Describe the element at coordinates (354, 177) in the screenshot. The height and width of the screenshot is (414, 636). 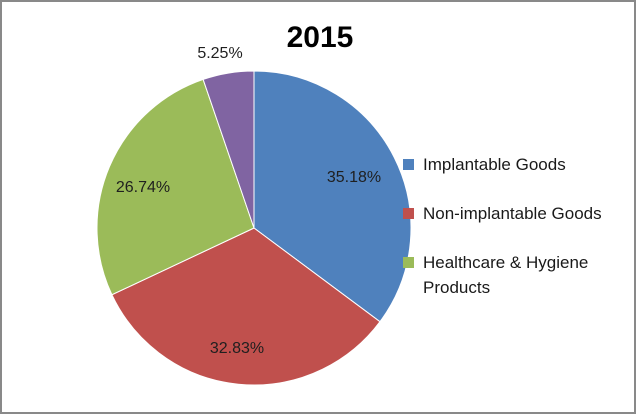
I see `data-label-implantable-goods: 35.18%` at that location.